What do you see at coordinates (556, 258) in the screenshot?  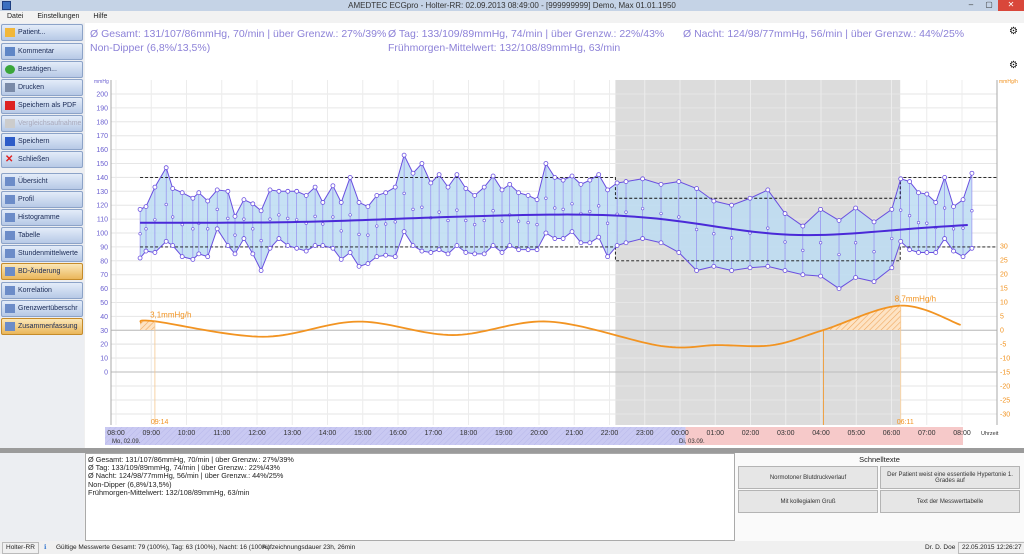 I see `diastolic-line` at bounding box center [556, 258].